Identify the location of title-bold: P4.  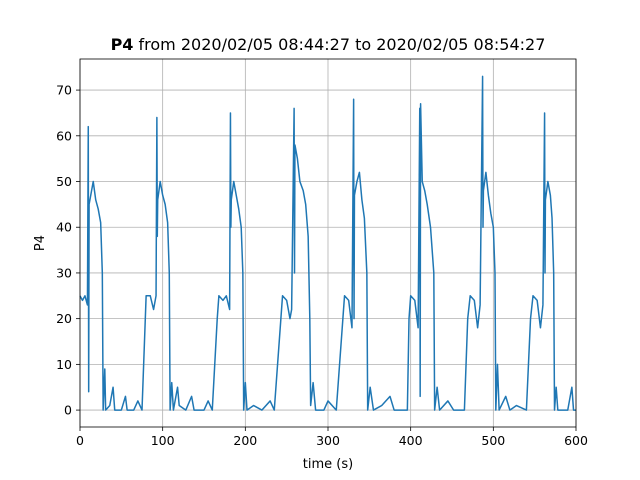
(122, 44).